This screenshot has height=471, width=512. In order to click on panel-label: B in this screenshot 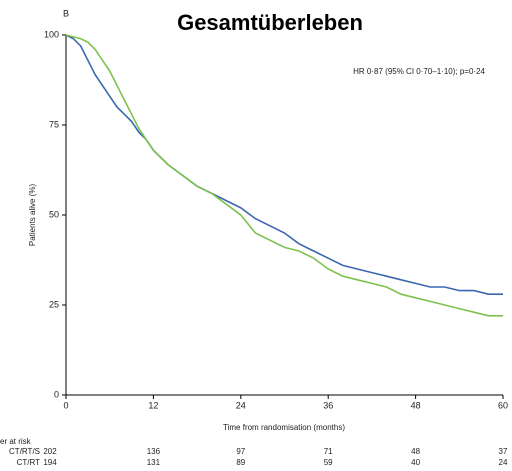, I will do `click(66, 13)`.